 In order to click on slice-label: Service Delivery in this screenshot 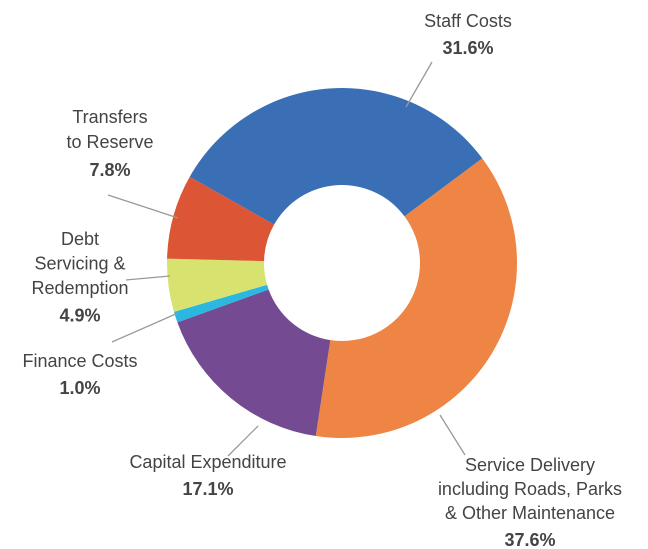, I will do `click(530, 465)`.